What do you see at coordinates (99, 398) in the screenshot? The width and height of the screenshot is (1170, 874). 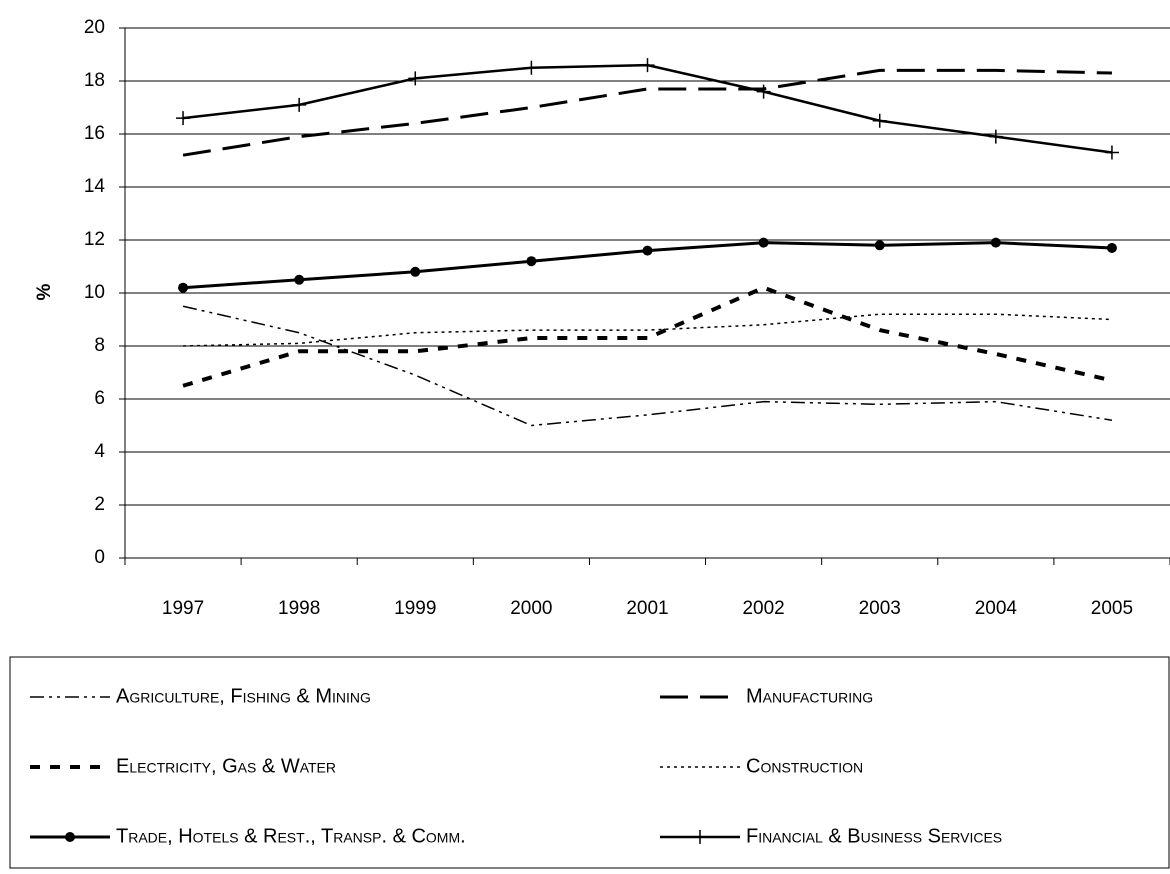 I see `y-tick-label: 6` at bounding box center [99, 398].